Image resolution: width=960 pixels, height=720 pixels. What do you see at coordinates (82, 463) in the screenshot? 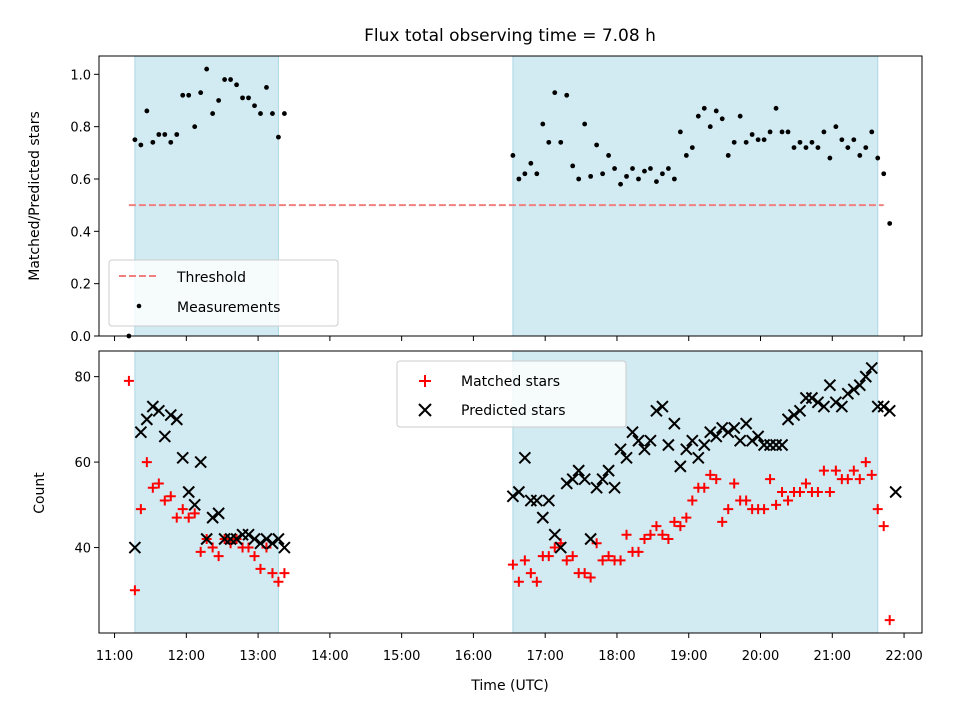
I see `bottom-y-tick-label-1: 60` at bounding box center [82, 463].